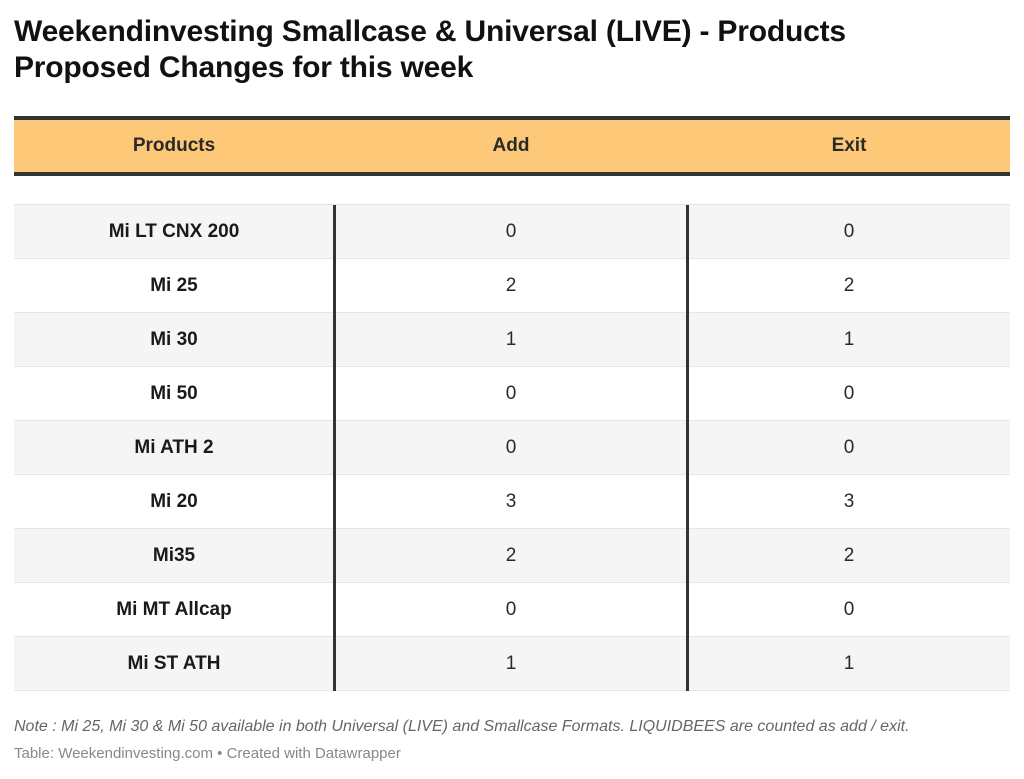 The width and height of the screenshot is (1024, 779). I want to click on table-row: Mi ST ATH 1 1, so click(512, 664).